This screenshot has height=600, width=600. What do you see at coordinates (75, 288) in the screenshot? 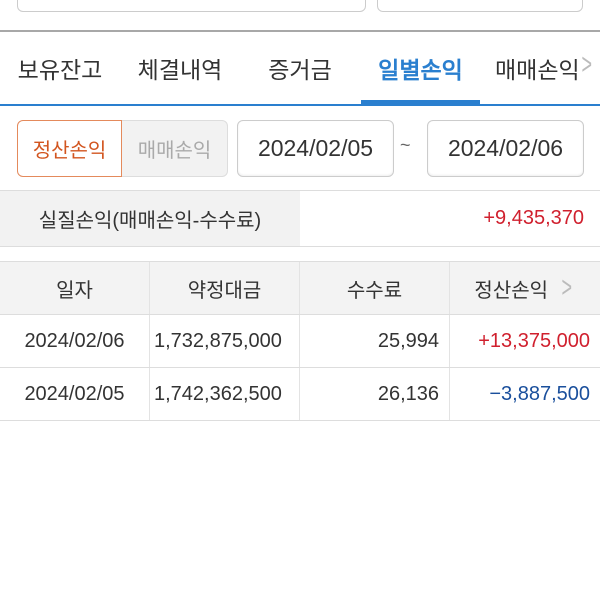
I see `header-date: 일자` at bounding box center [75, 288].